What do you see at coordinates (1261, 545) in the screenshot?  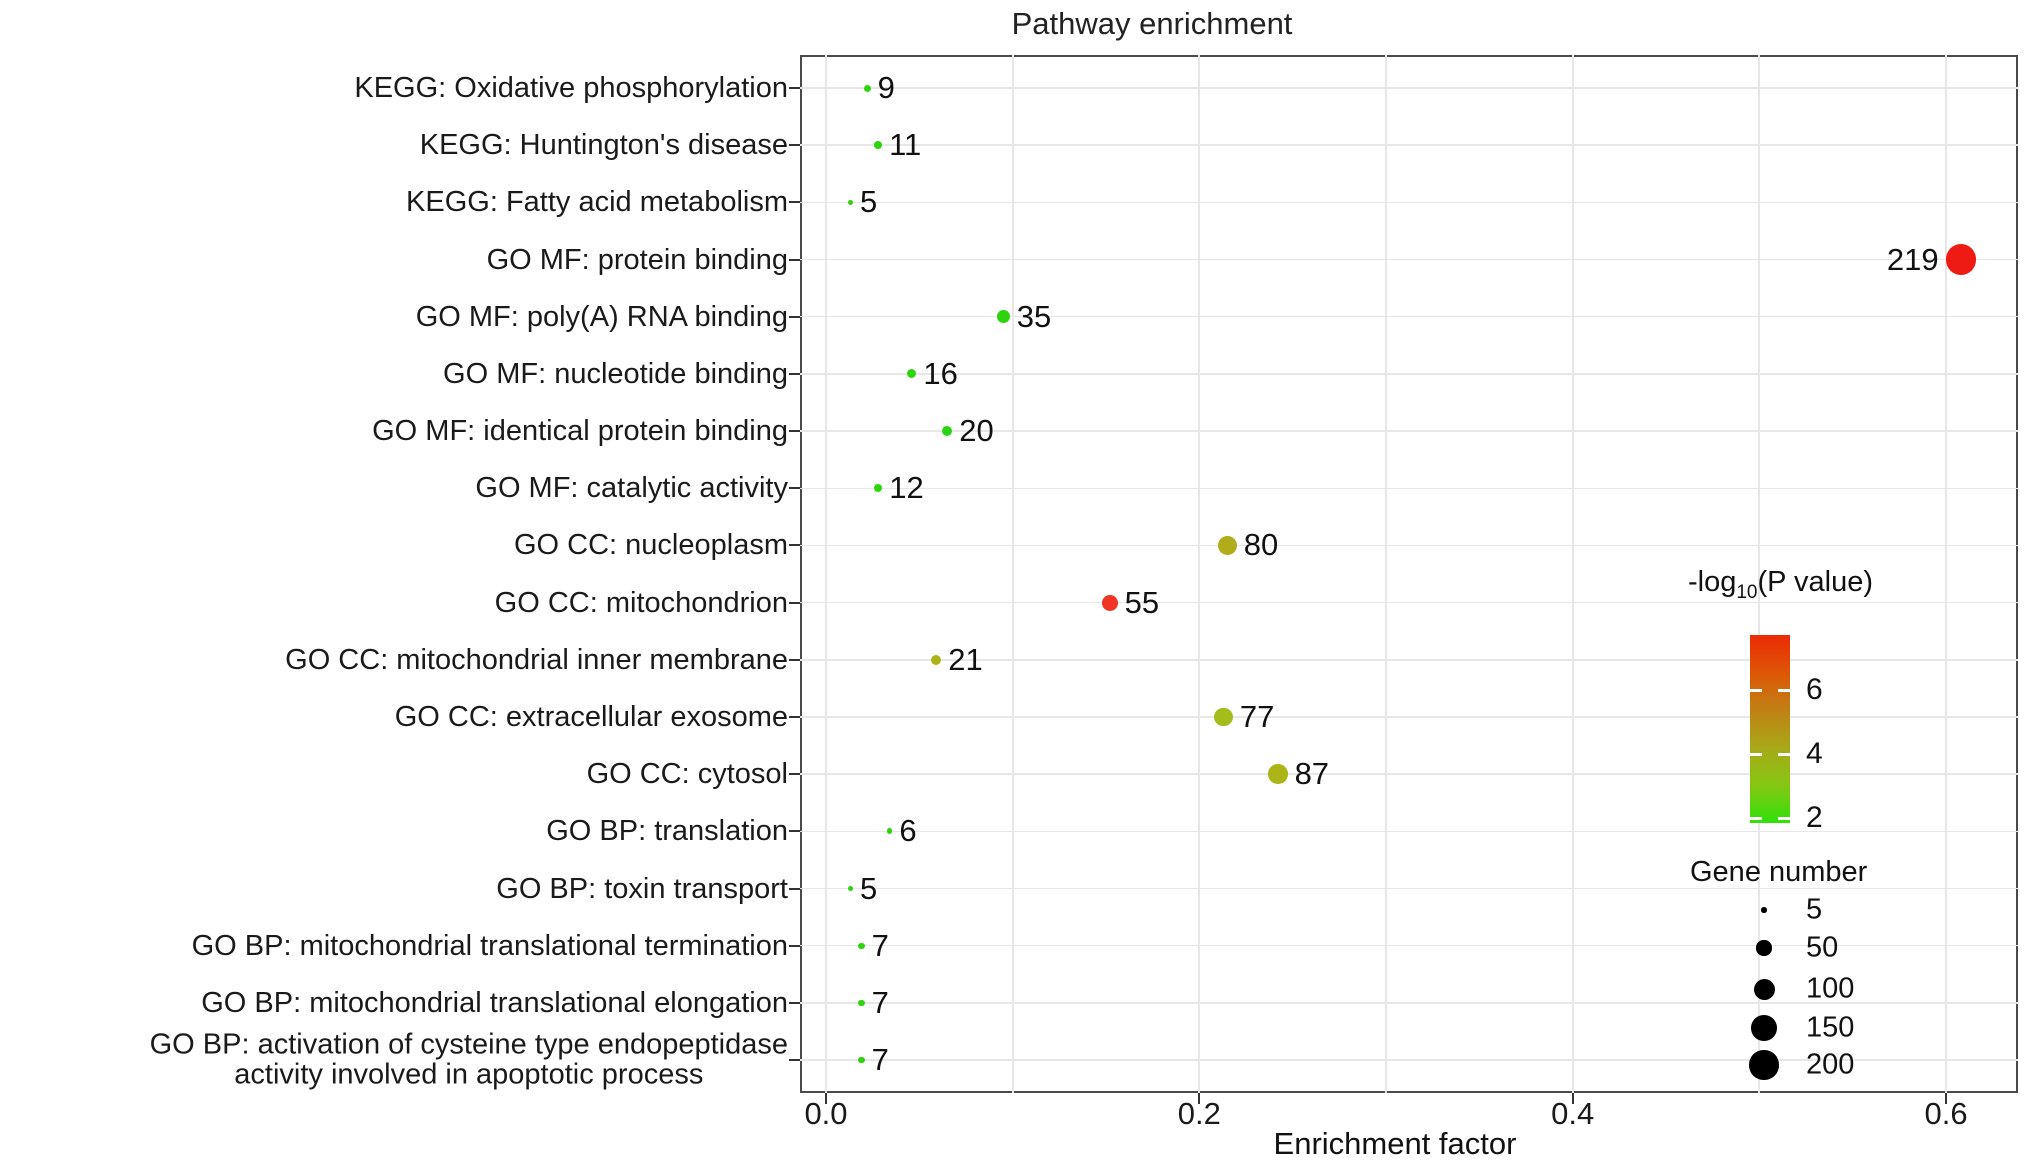 I see `data-point-label: 80` at bounding box center [1261, 545].